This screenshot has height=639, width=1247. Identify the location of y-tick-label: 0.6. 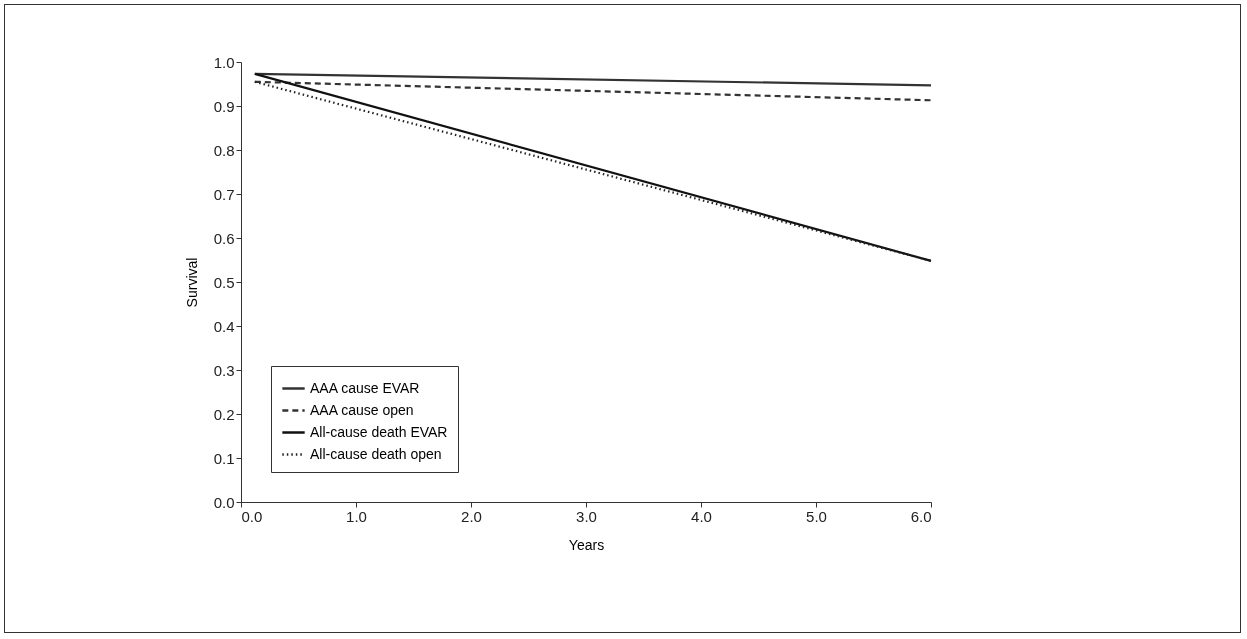
(224, 238).